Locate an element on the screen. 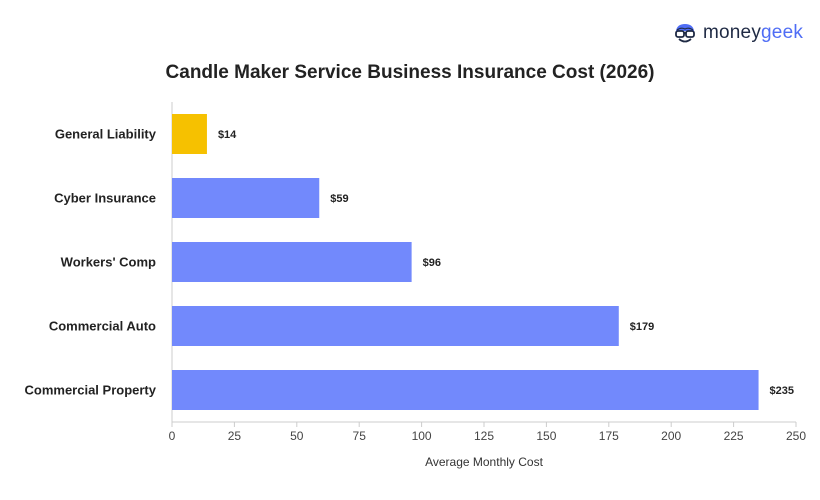 This screenshot has height=500, width=820. data-label: $59 is located at coordinates (339, 199).